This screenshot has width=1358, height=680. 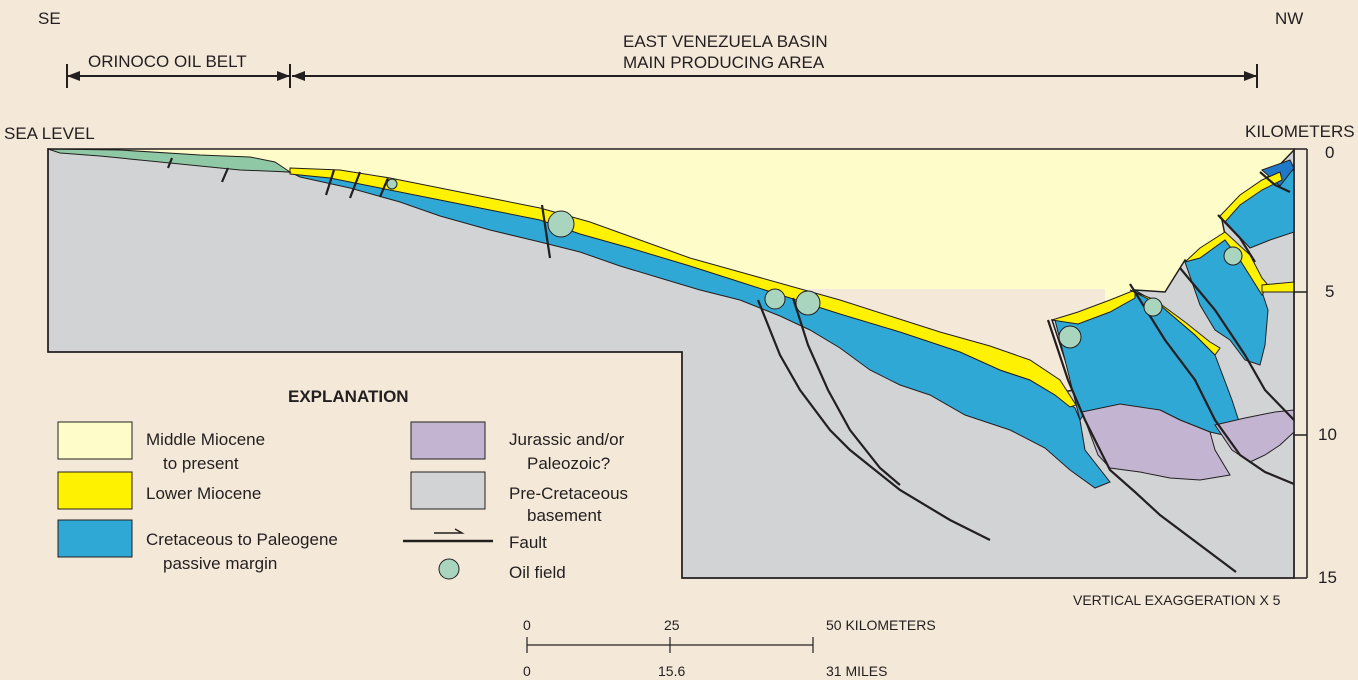 What do you see at coordinates (856, 671) in the screenshot?
I see `scale-mi-31: 31 MILES` at bounding box center [856, 671].